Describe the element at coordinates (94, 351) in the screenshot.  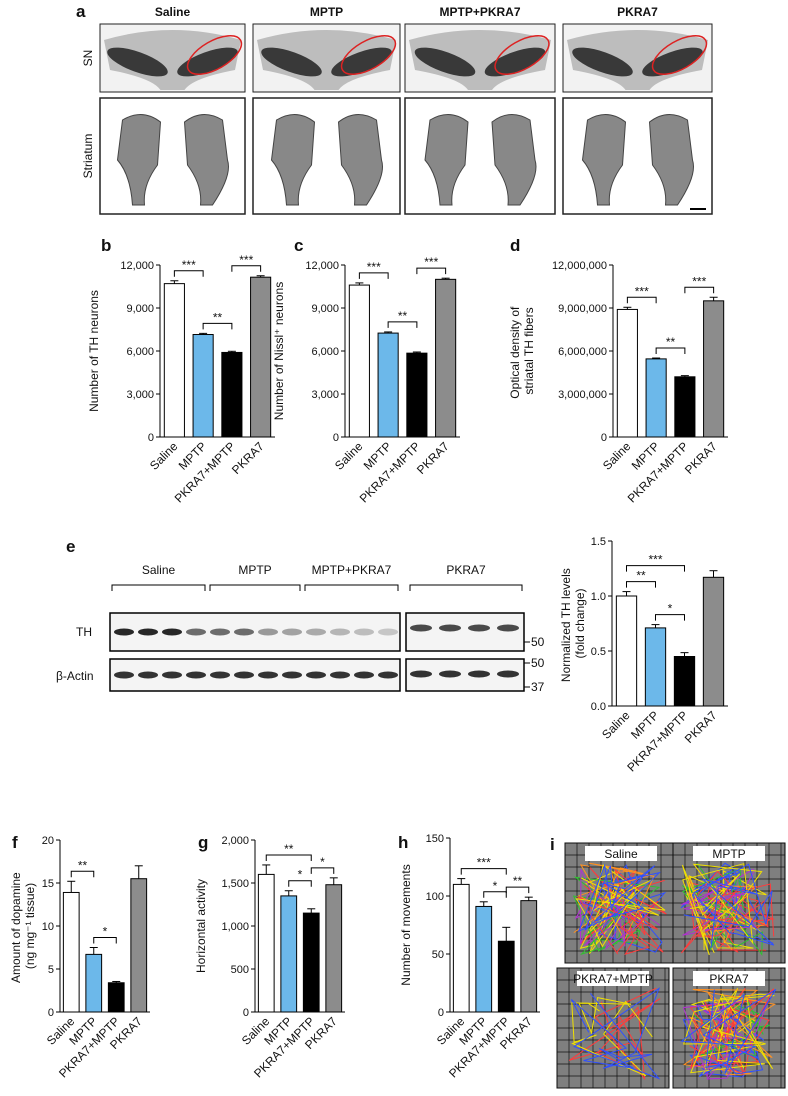
I see `y-axis-label: Number of TH neurons` at that location.